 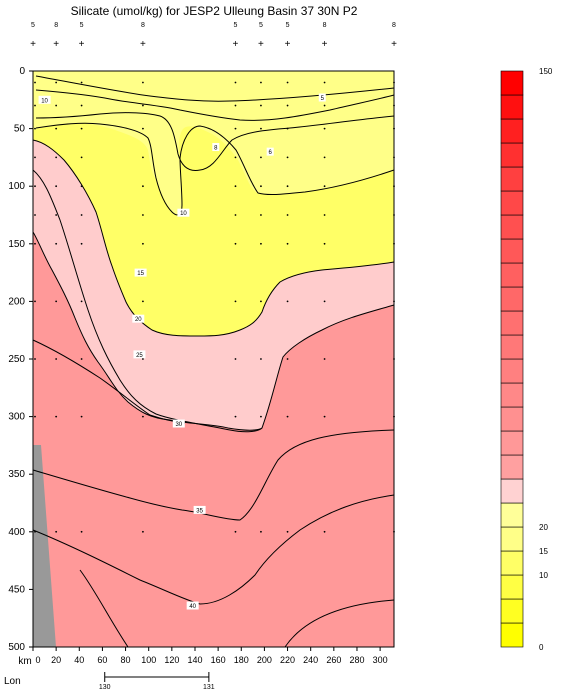 What do you see at coordinates (24, 661) in the screenshot?
I see `x-axis-label: km` at bounding box center [24, 661].